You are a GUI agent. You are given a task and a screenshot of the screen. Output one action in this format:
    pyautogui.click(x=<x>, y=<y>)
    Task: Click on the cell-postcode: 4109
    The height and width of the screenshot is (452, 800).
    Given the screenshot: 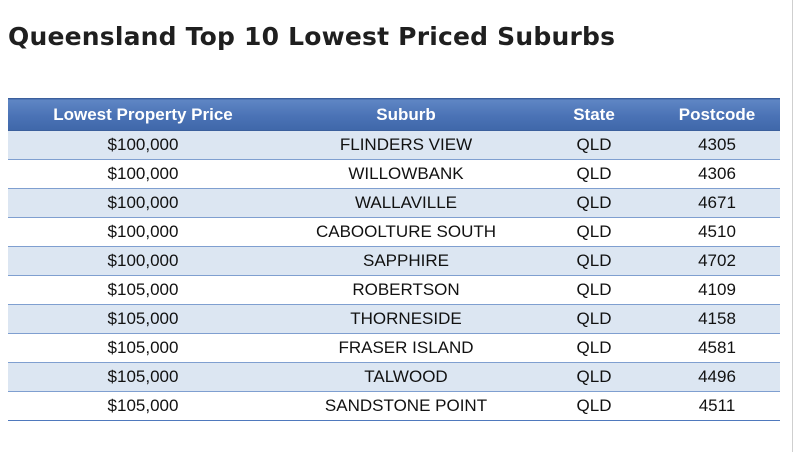 What is the action you would take?
    pyautogui.click(x=717, y=290)
    